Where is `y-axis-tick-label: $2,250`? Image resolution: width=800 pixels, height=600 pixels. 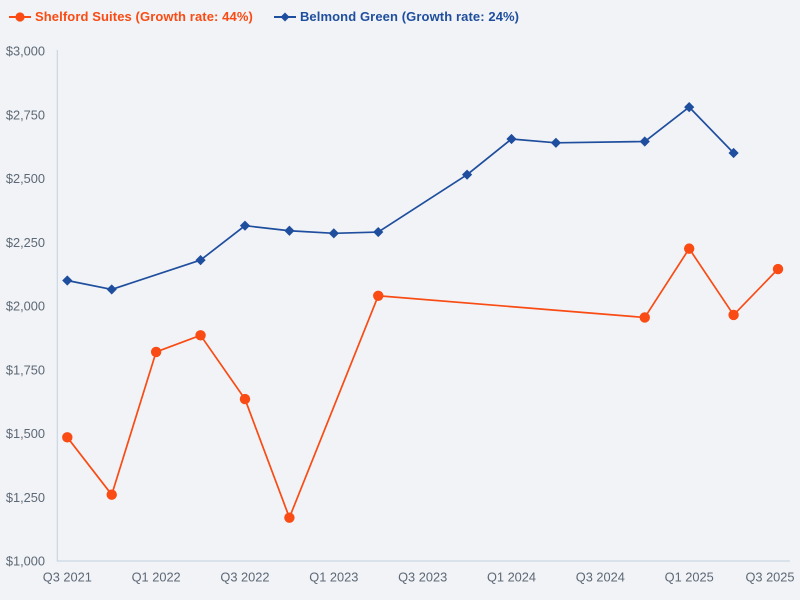 y-axis-tick-label: $2,250 is located at coordinates (25, 242).